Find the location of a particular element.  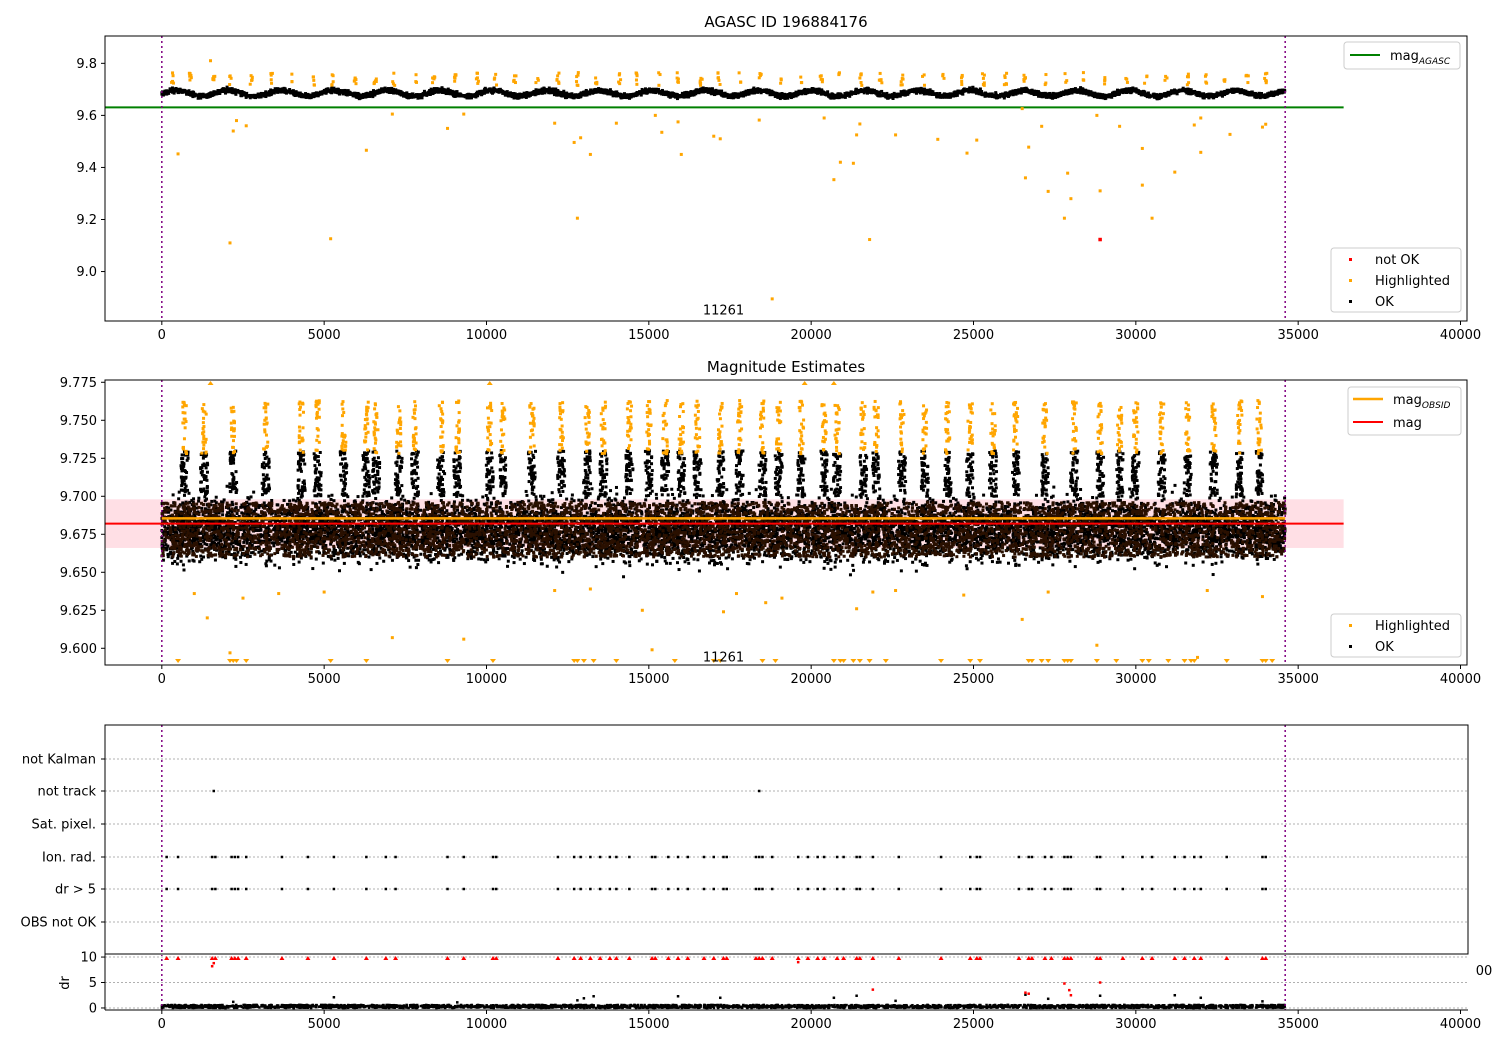

y-tick-label: 9.8 is located at coordinates (86, 64).